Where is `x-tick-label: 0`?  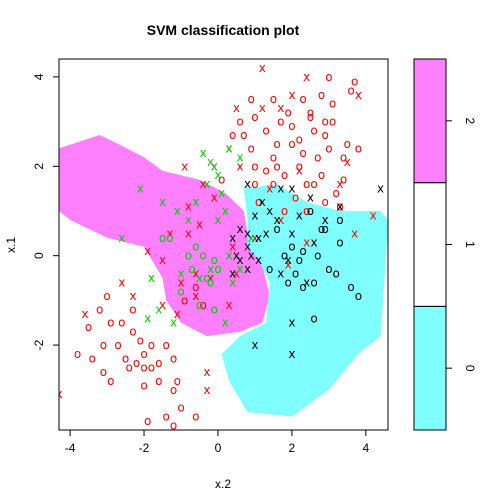
x-tick-label: 0 is located at coordinates (218, 448).